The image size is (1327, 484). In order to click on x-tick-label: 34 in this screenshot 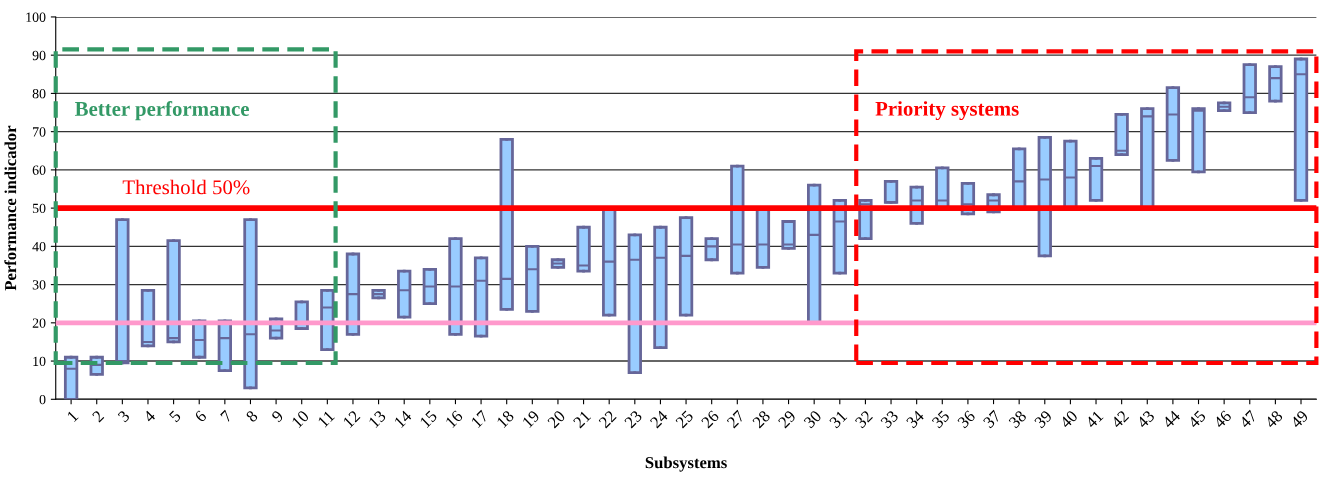, I will do `click(915, 419)`.